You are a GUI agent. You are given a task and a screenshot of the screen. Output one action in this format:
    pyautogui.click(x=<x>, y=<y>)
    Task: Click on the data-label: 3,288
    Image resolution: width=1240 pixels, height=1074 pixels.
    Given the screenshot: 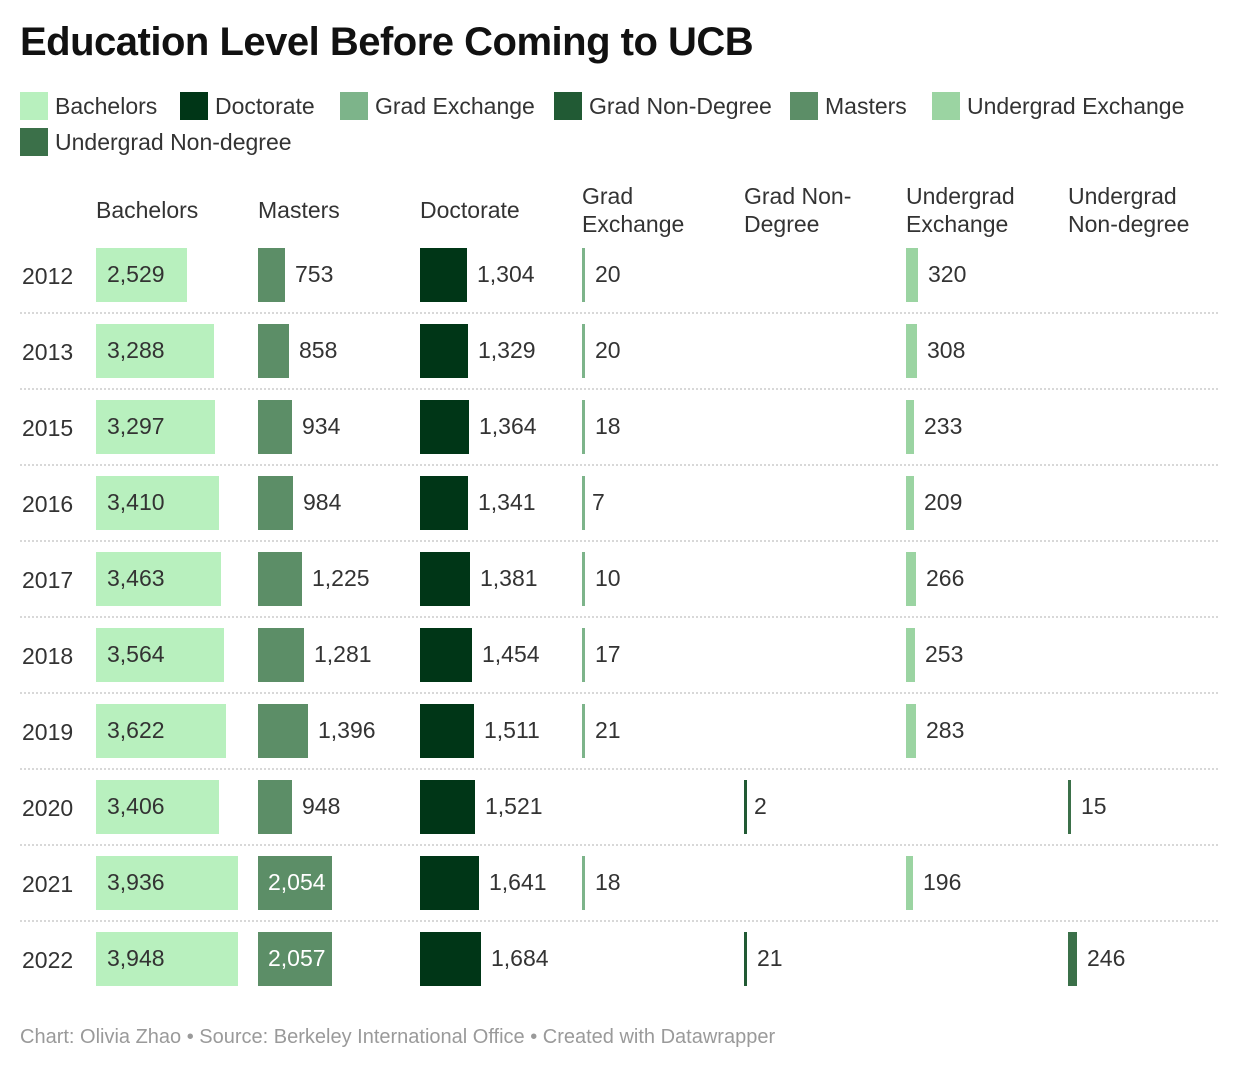 What is the action you would take?
    pyautogui.click(x=136, y=350)
    